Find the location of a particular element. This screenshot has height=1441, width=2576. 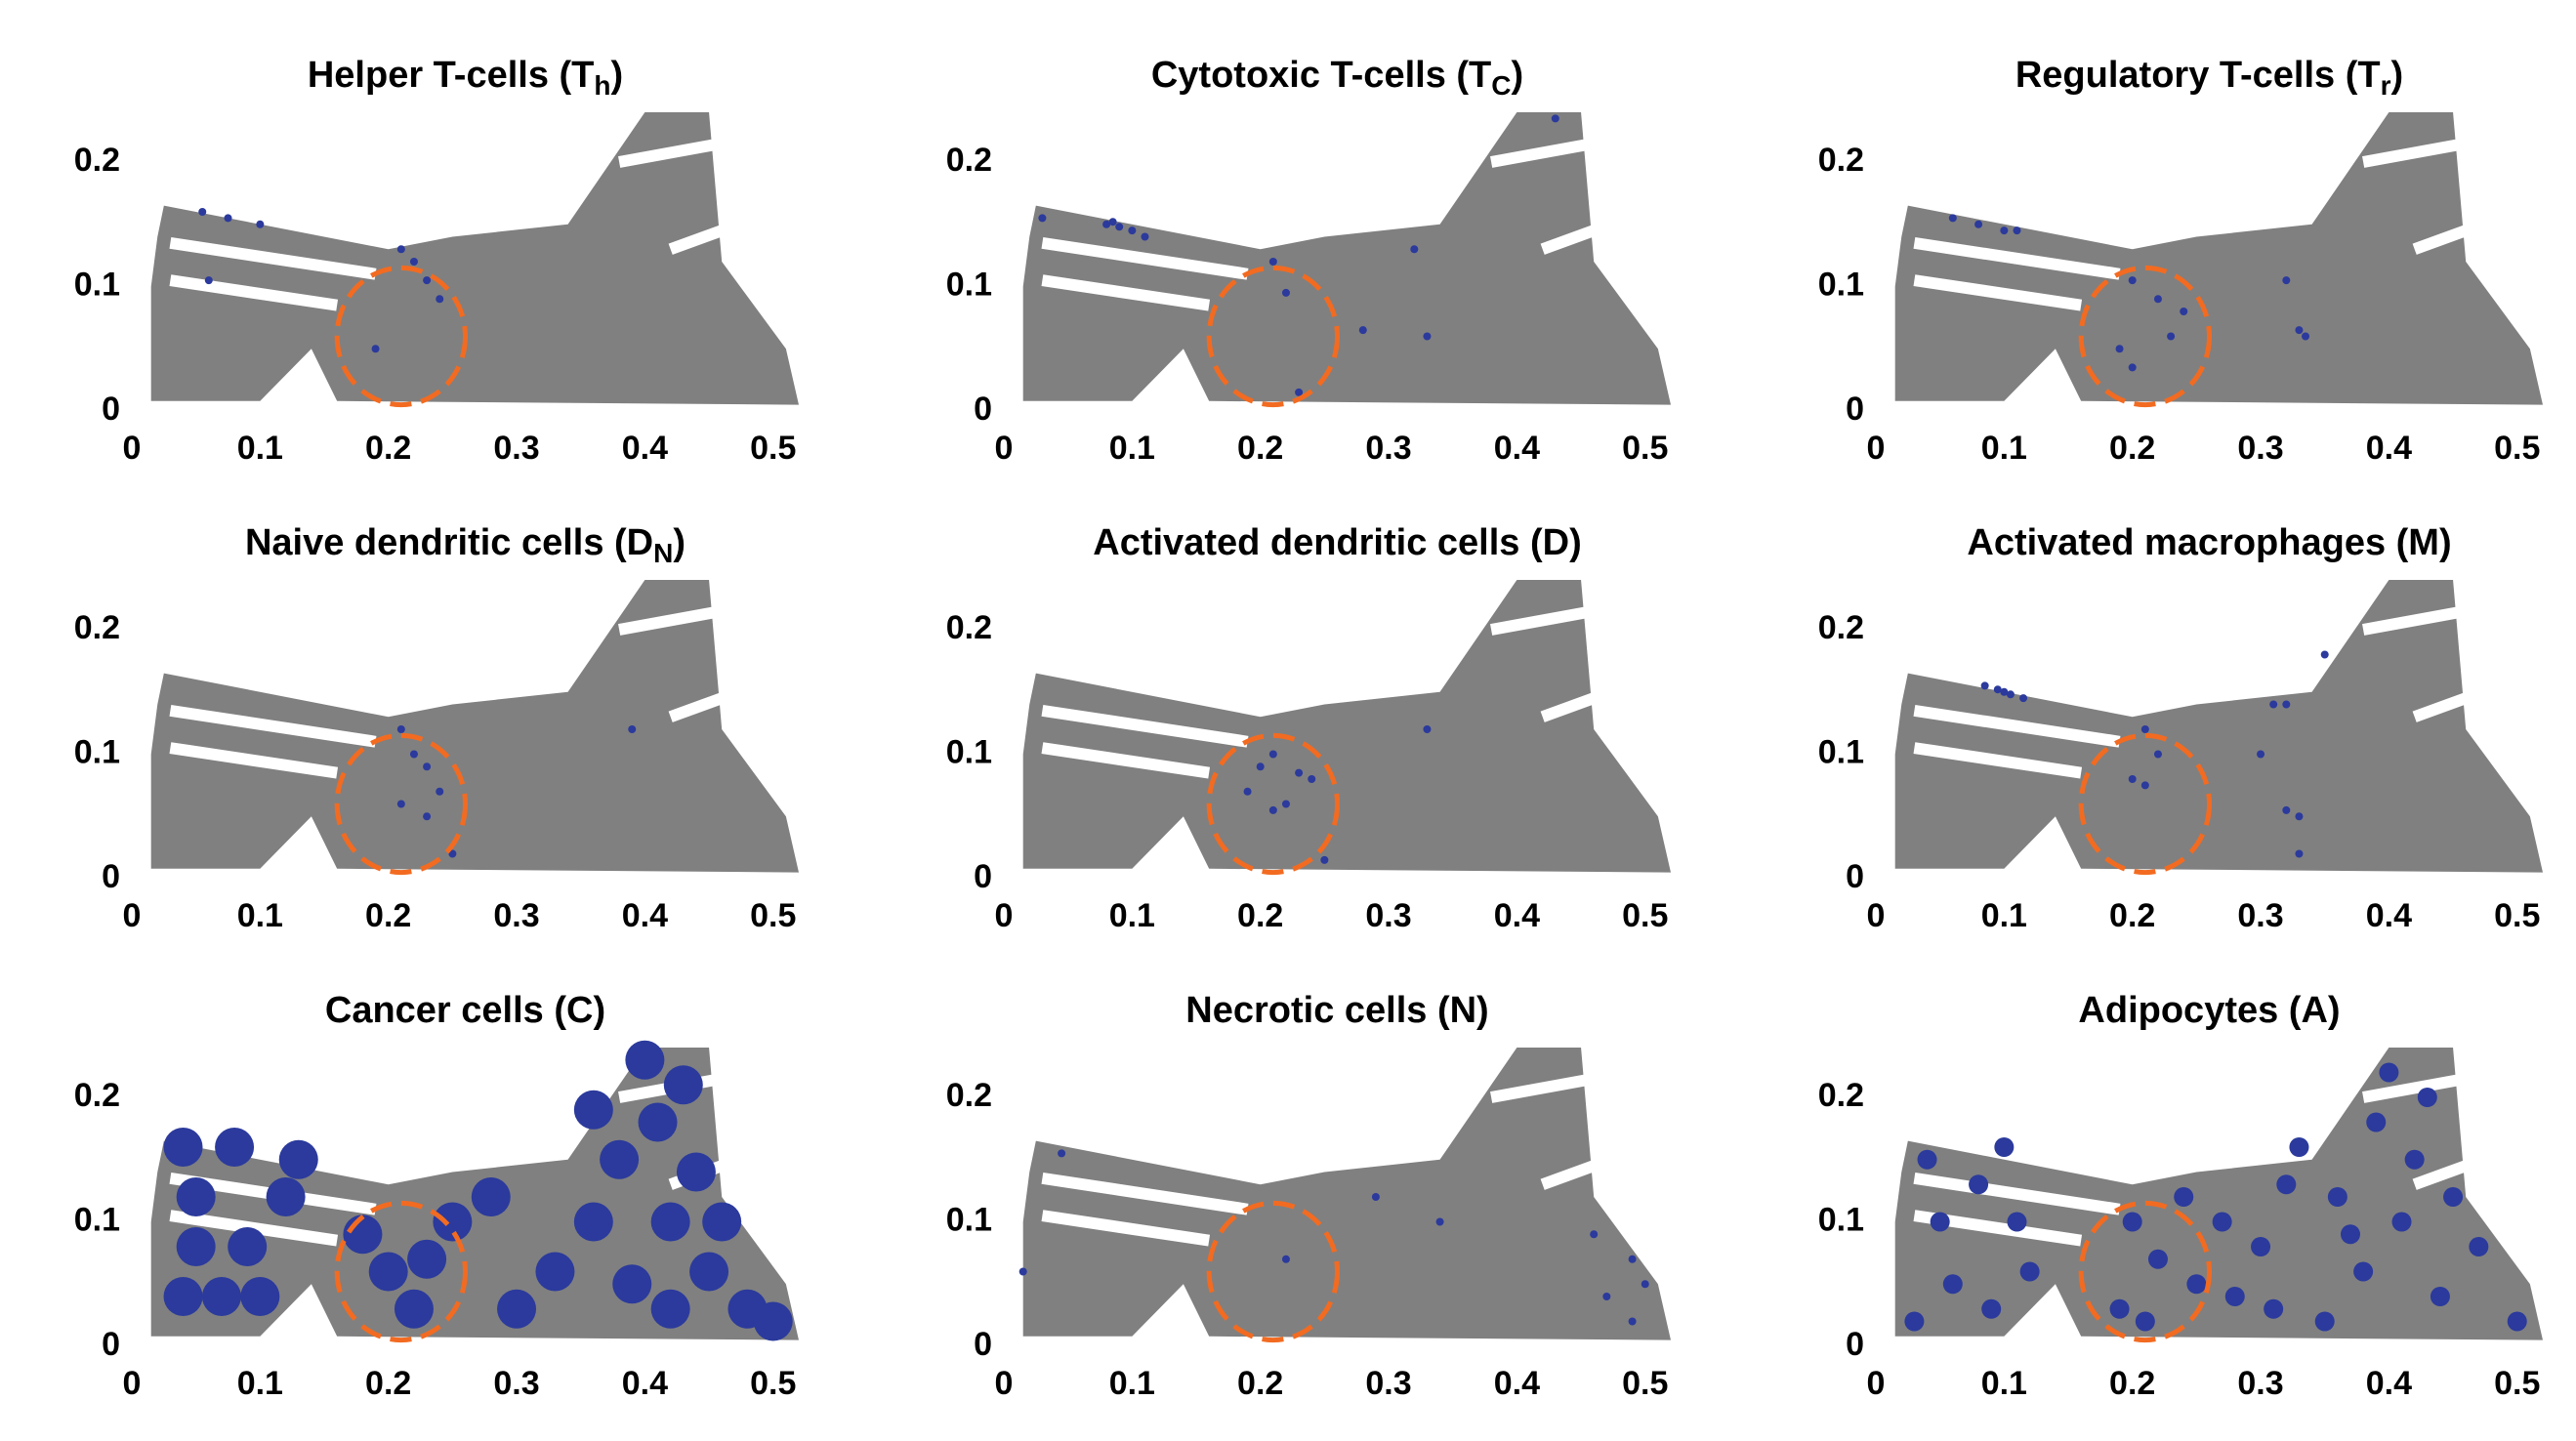

panel-title: Cytotoxic T-cells (TC) is located at coordinates (1337, 78).